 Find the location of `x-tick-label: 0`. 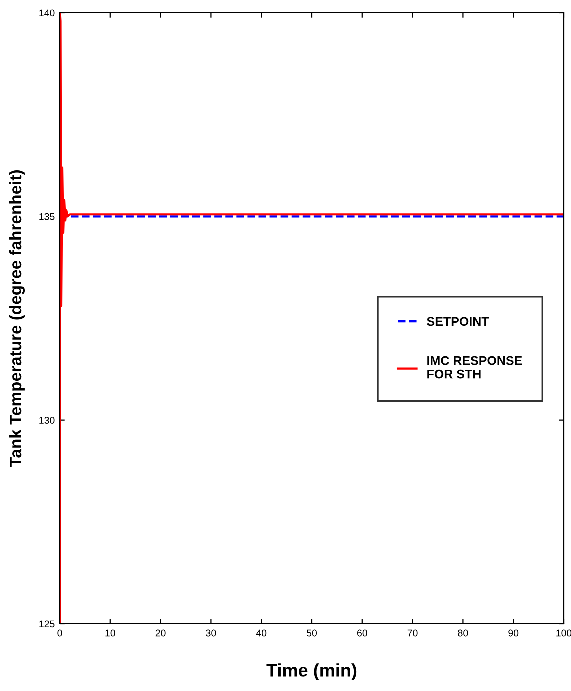

x-tick-label: 0 is located at coordinates (60, 633).